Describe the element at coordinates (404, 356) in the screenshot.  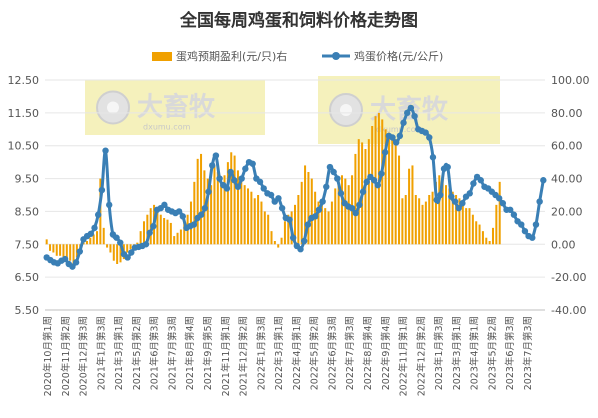
I see `x-tick-label: 2022年11月第1周` at that location.